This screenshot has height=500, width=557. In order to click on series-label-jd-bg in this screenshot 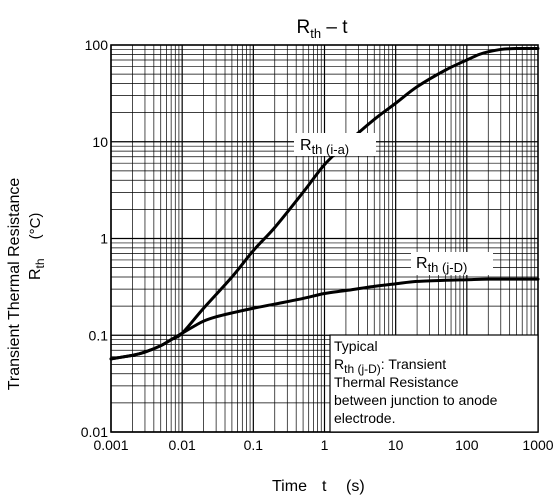, I will do `click(452, 263)`.